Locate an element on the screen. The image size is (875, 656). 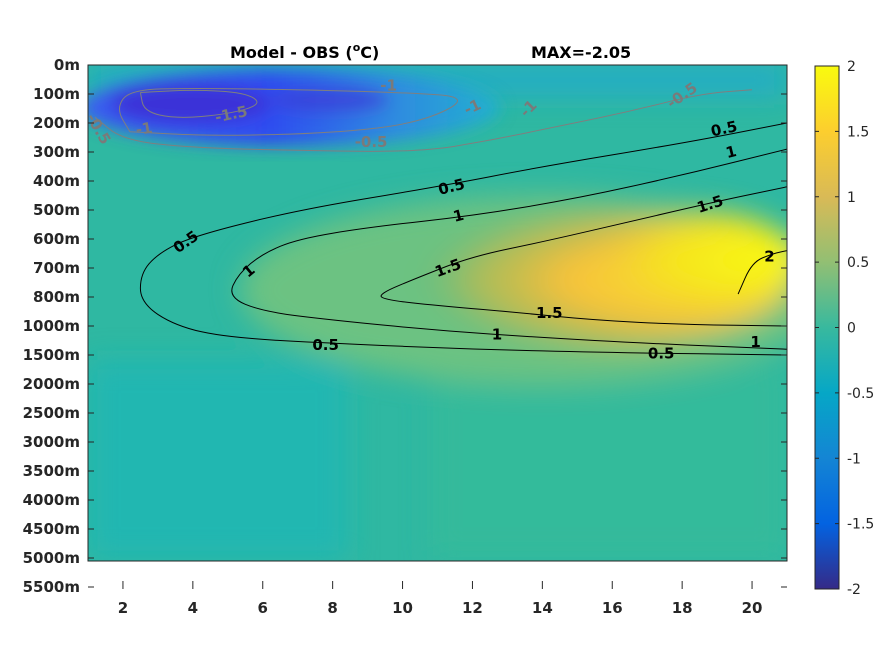
colorbar-tick-label: -0.5 is located at coordinates (860, 394).